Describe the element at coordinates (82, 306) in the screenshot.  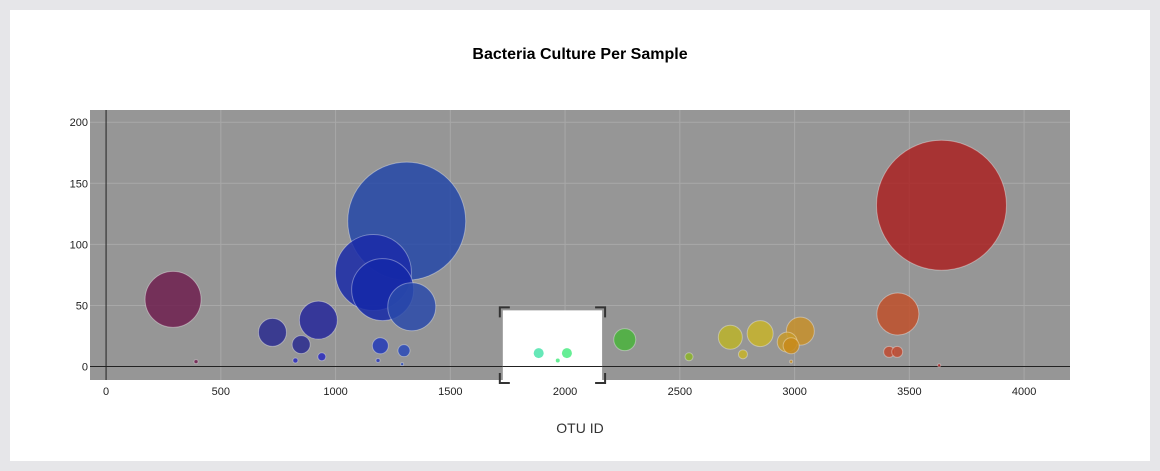
I see `y-tick-label: 50` at that location.